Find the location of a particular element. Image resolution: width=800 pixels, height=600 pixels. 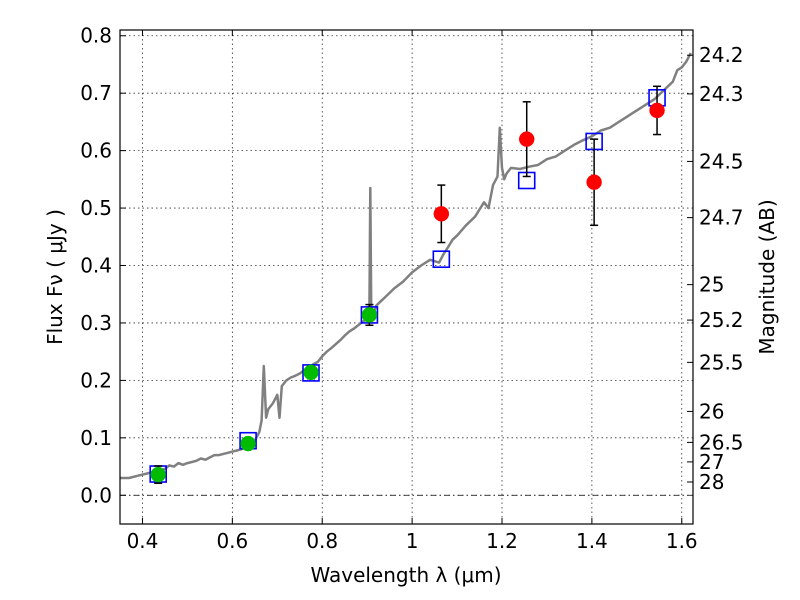

y-tick-label: 0.3 is located at coordinates (96, 323).